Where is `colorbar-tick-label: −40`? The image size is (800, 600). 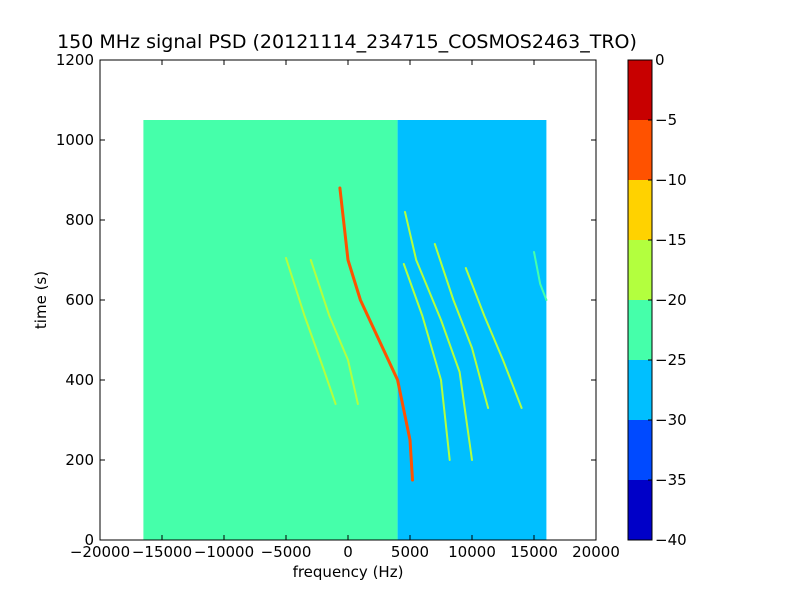
colorbar-tick-label: −40 is located at coordinates (671, 540).